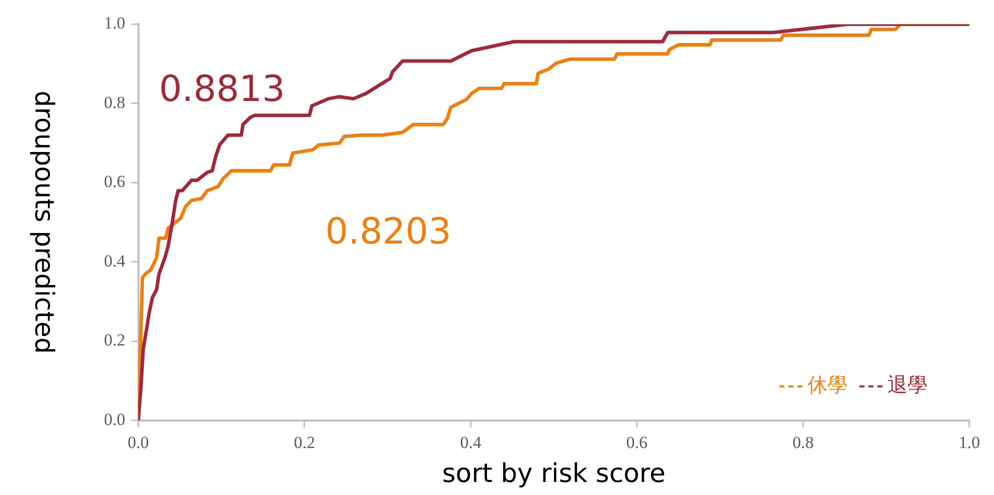  Describe the element at coordinates (115, 182) in the screenshot. I see `y-tick-label: 0.6` at that location.